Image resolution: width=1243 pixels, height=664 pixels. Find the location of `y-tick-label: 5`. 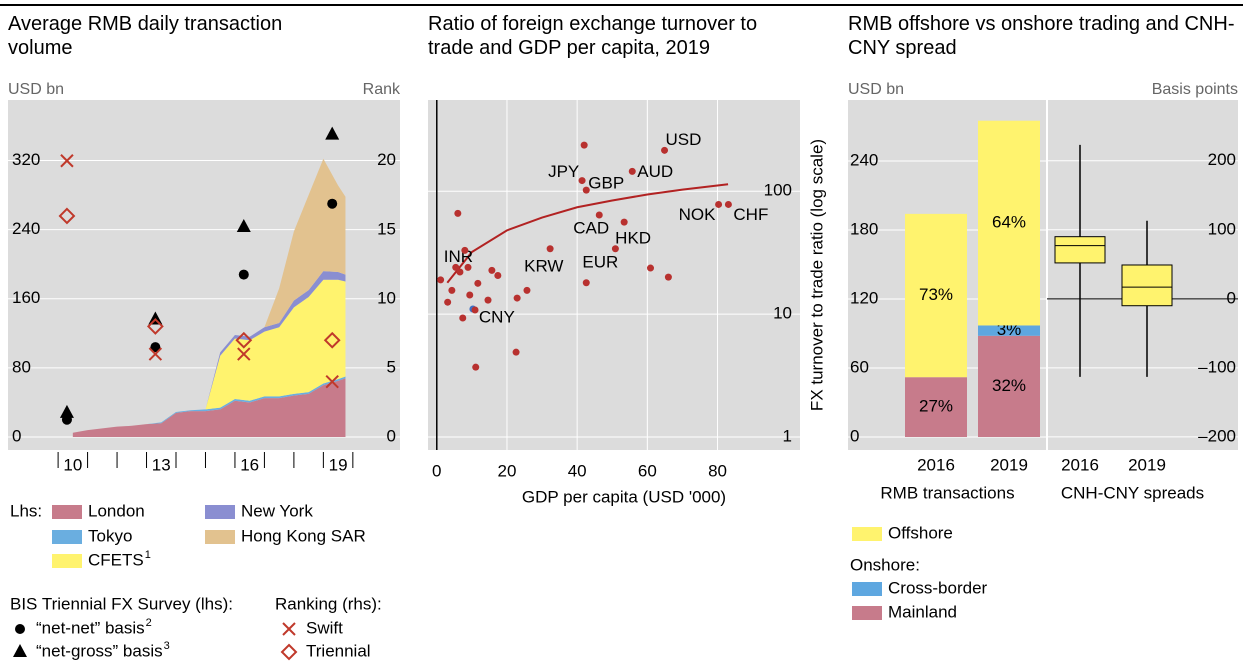

y-tick-label: 5 is located at coordinates (391, 366).